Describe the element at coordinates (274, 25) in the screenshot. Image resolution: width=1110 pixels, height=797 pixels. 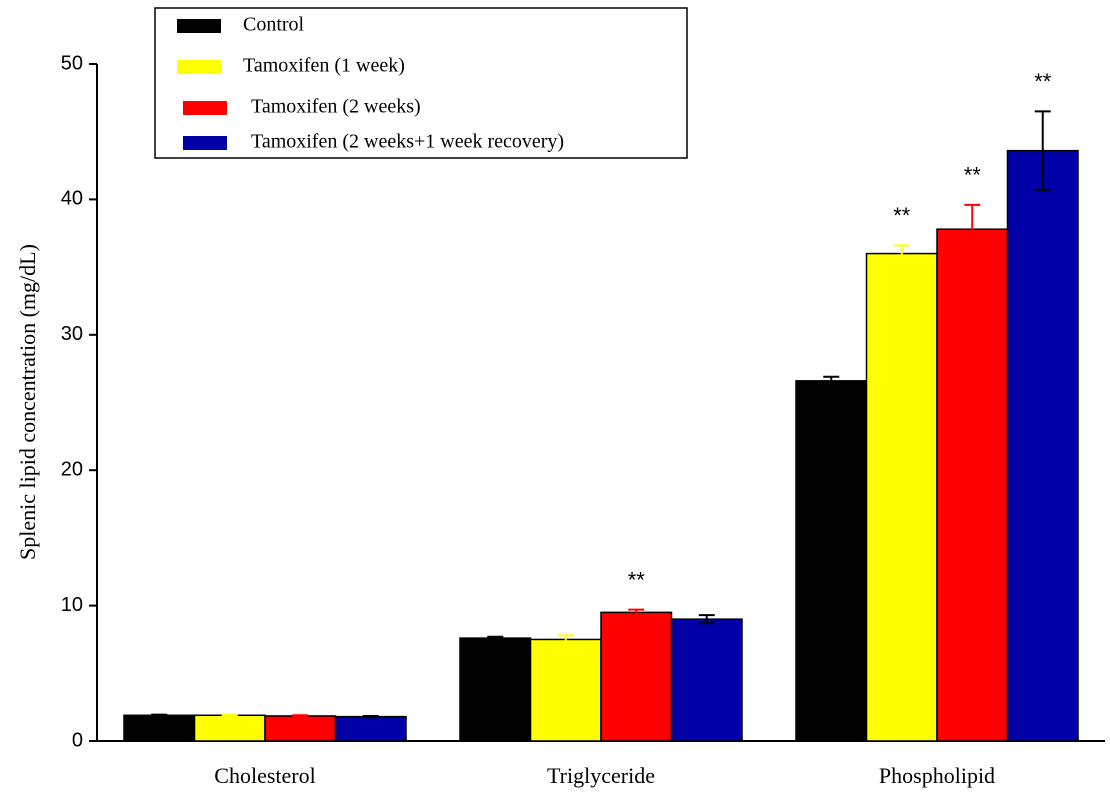
I see `legend-label: Control` at that location.